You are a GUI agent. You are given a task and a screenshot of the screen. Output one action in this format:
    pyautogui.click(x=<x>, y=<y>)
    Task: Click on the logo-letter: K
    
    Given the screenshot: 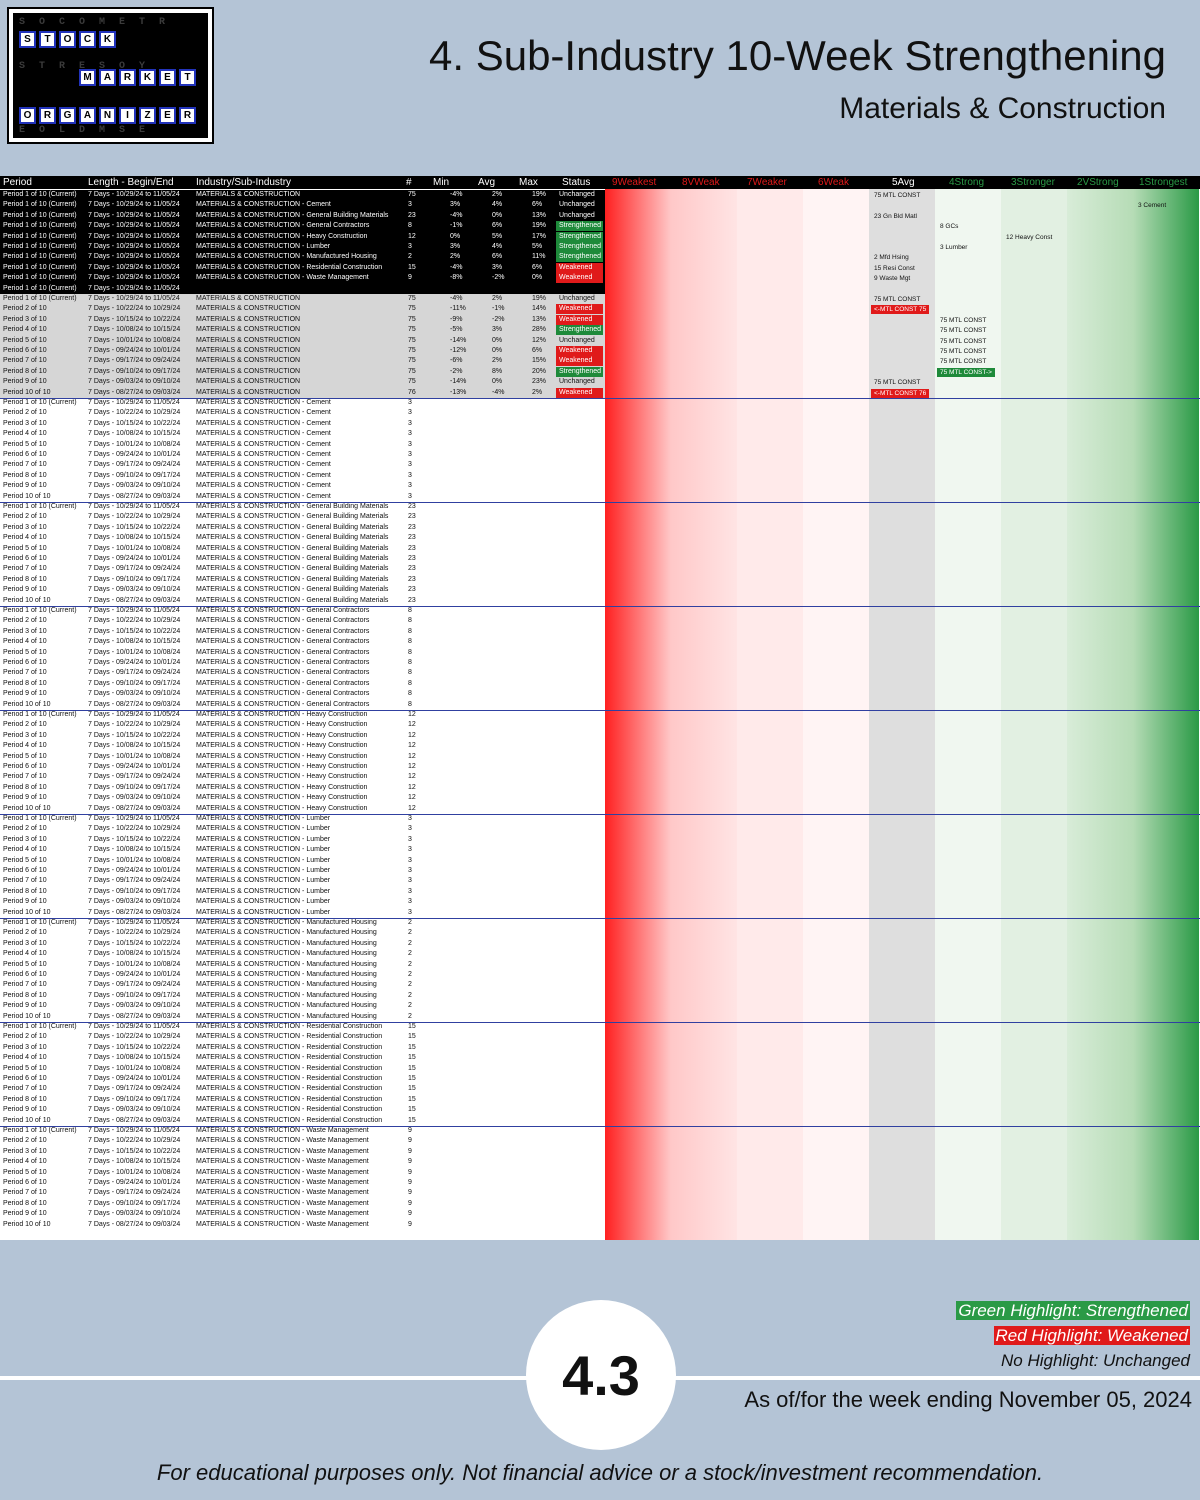 What is the action you would take?
    pyautogui.click(x=107, y=39)
    